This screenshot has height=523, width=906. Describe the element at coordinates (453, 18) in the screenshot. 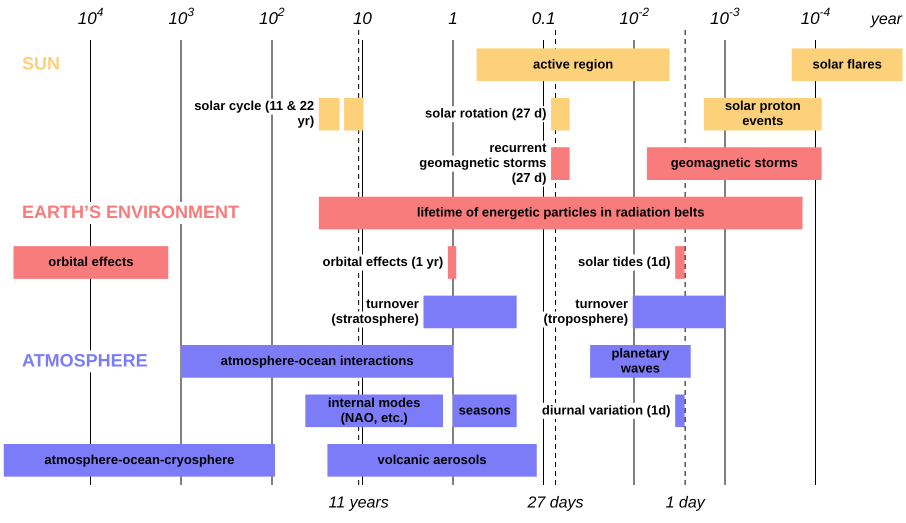

I see `x-tick-label: 1` at that location.